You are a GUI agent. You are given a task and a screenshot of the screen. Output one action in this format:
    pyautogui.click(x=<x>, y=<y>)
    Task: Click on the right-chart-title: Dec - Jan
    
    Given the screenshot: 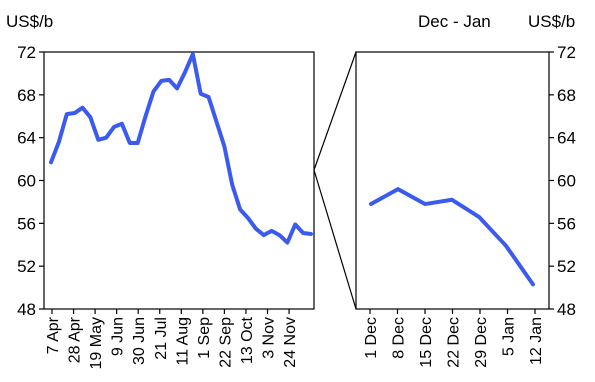 What is the action you would take?
    pyautogui.click(x=454, y=21)
    